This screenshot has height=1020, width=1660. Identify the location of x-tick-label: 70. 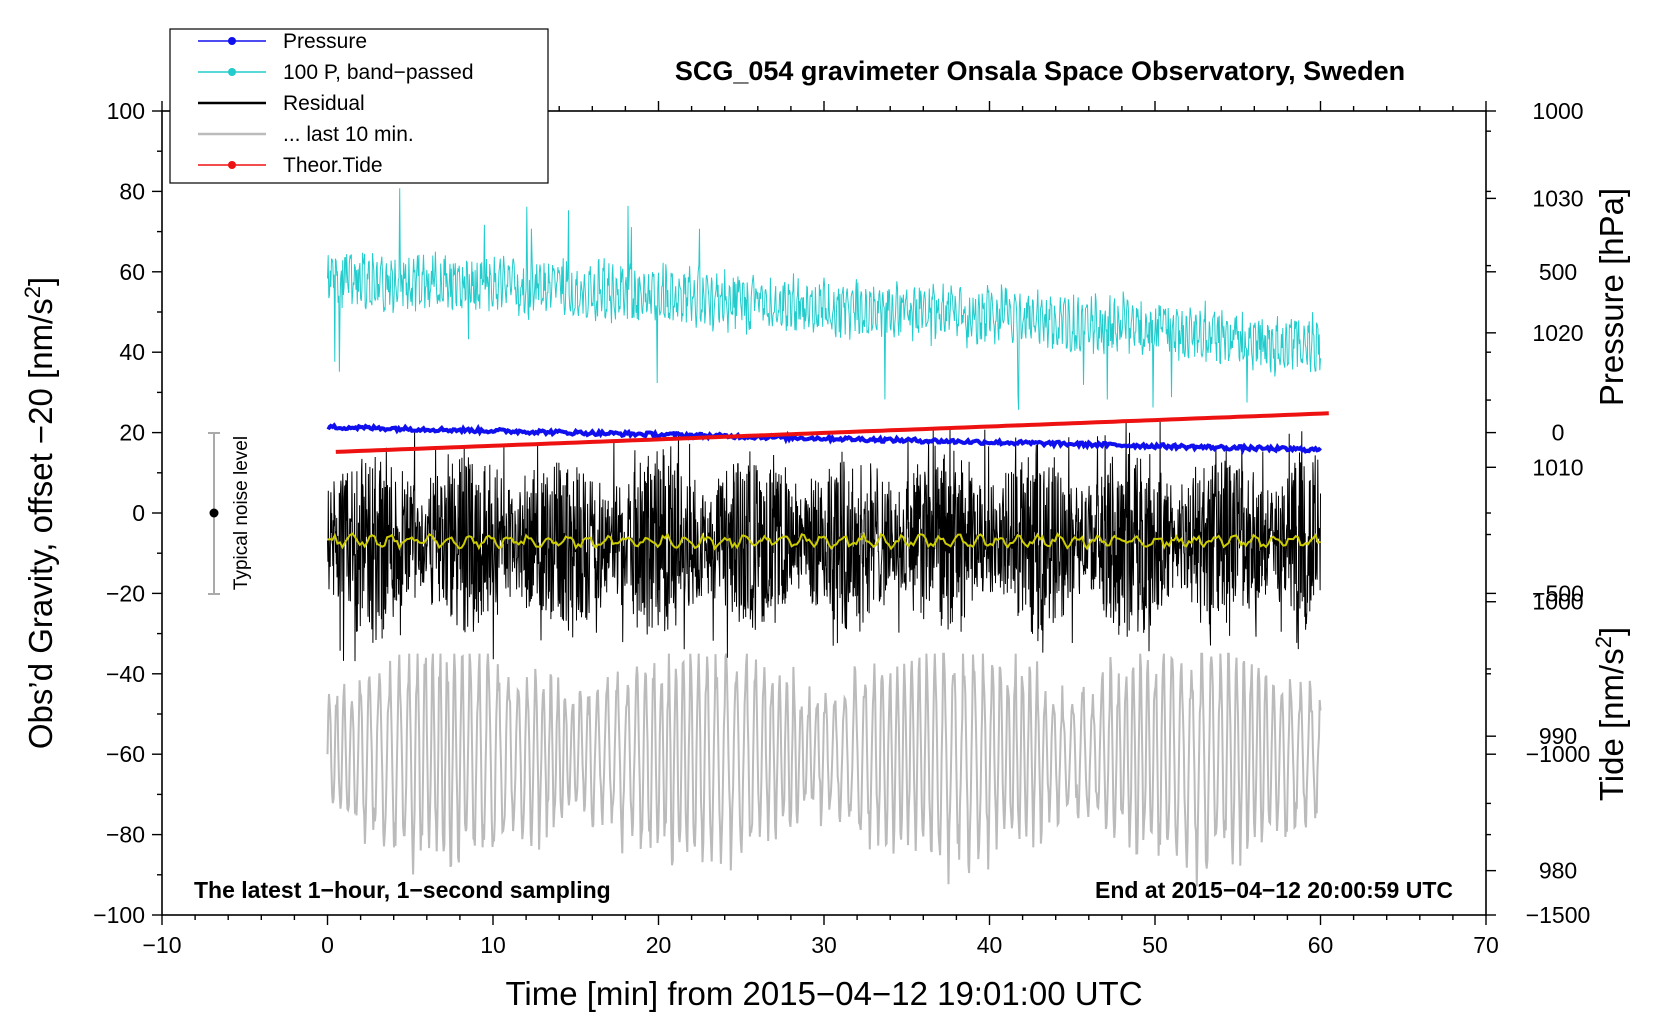
(1486, 945).